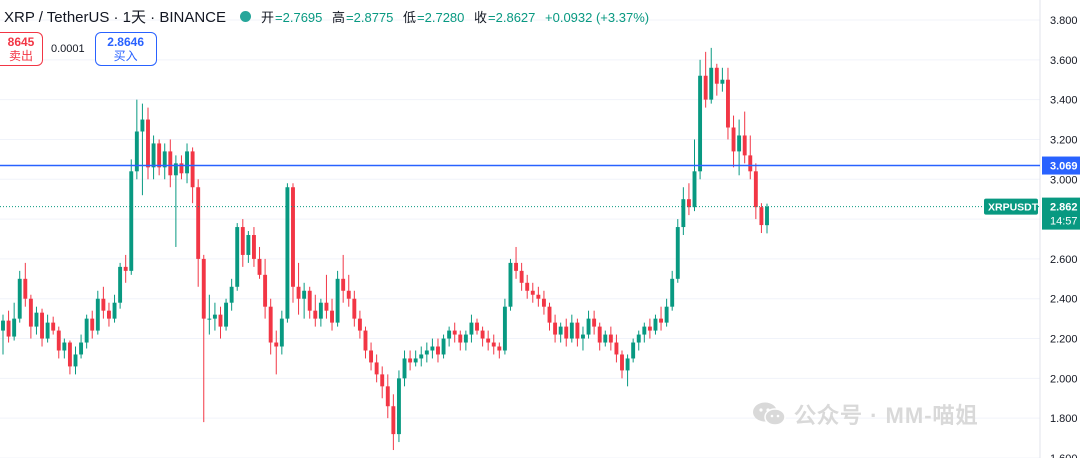 The width and height of the screenshot is (1080, 458). What do you see at coordinates (1061, 213) in the screenshot?
I see `price-tag` at bounding box center [1061, 213].